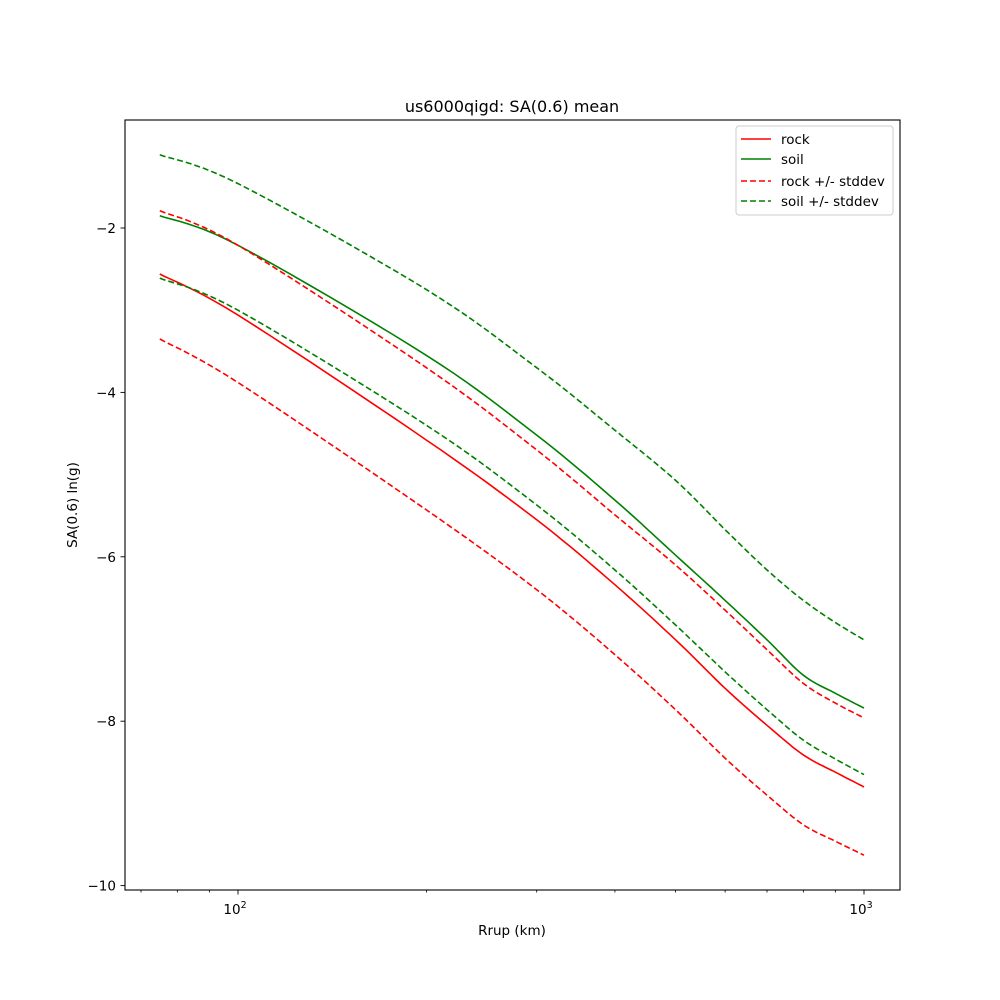 The width and height of the screenshot is (1000, 1000). I want to click on legend-label-soil-stddev: soil +/- stddev, so click(830, 202).